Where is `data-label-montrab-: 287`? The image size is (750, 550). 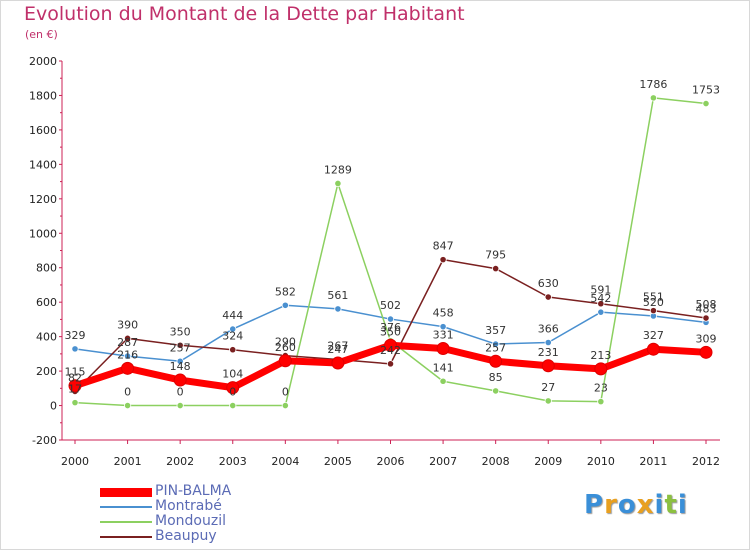 data-label-montrab-: 287 is located at coordinates (127, 342).